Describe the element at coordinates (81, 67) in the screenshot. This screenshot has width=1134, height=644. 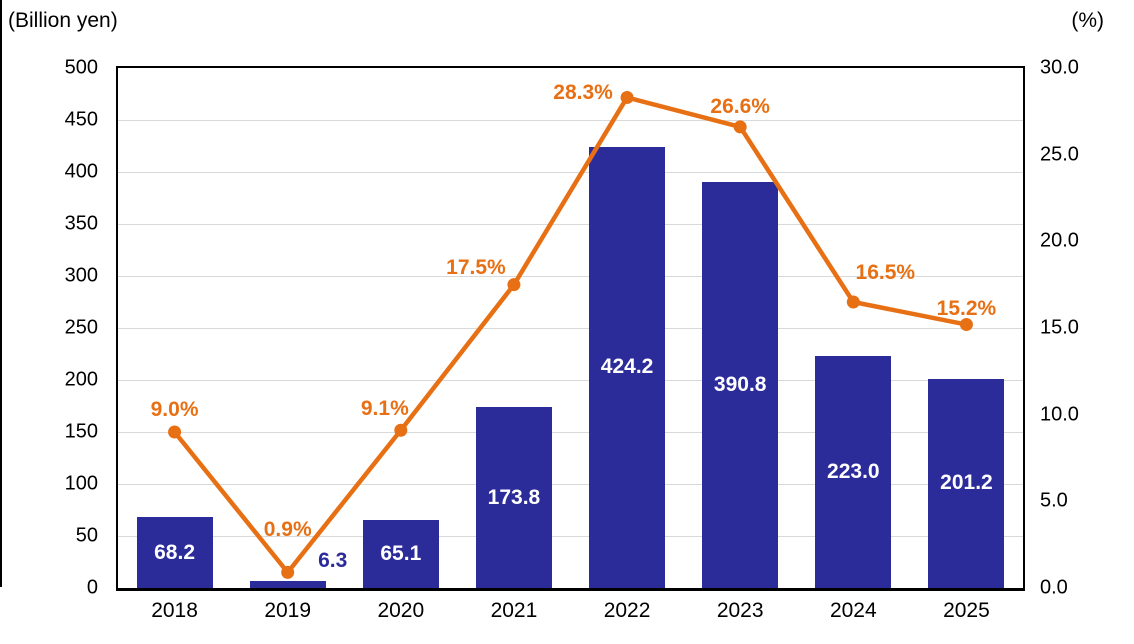
I see `left-tick-500: 500` at that location.